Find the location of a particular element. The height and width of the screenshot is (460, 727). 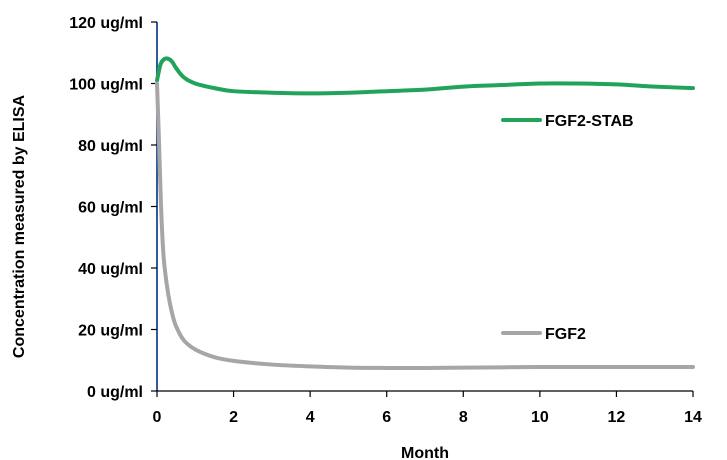

x-axis: 0 2 4 6 8 10 12 14 is located at coordinates (427, 408).